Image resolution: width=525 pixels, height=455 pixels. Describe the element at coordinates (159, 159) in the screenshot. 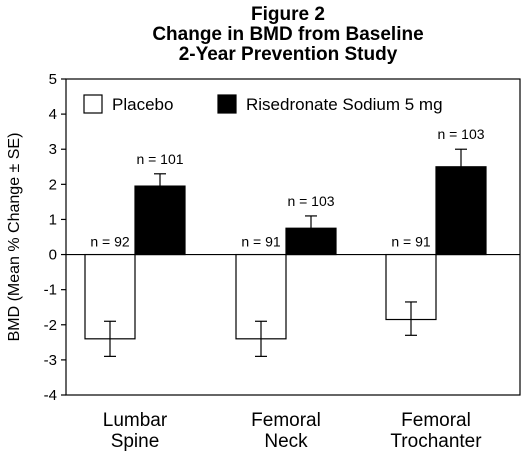

I see `sample-size-label: n = 101` at that location.